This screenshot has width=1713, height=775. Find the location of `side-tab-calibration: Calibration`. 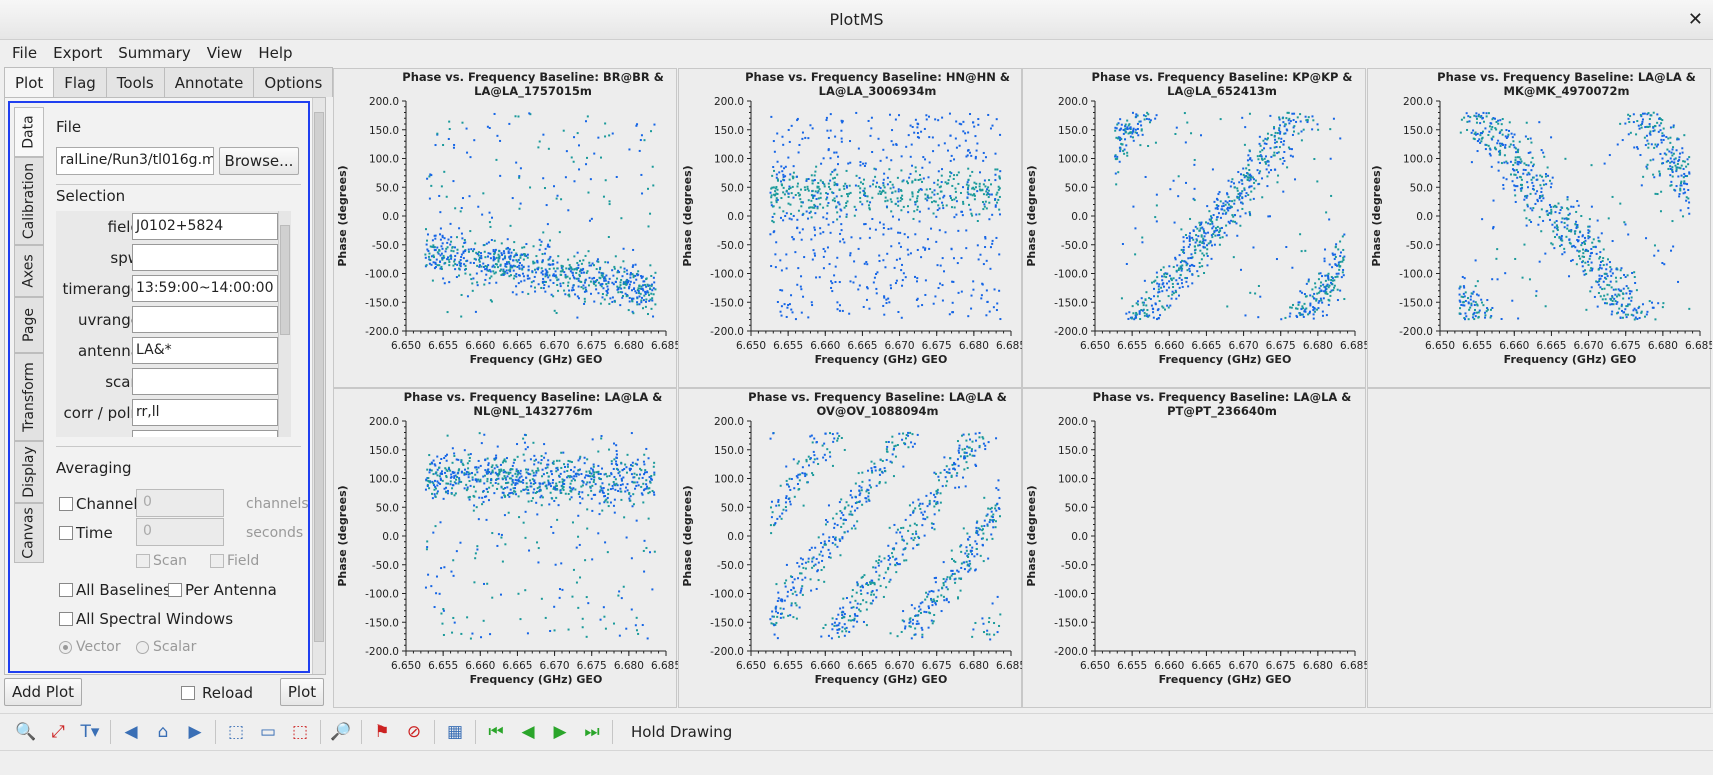

side-tab-calibration: Calibration is located at coordinates (29, 201).